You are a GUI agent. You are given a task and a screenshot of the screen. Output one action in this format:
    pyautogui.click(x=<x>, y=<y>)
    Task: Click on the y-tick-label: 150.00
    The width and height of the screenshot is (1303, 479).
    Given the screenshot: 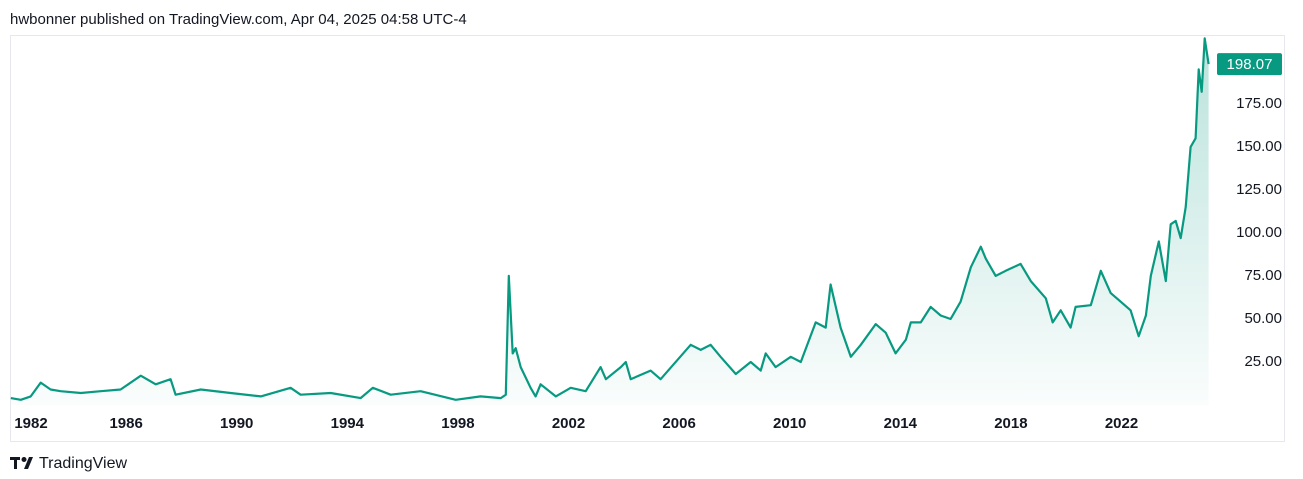 What is the action you would take?
    pyautogui.click(x=1259, y=146)
    